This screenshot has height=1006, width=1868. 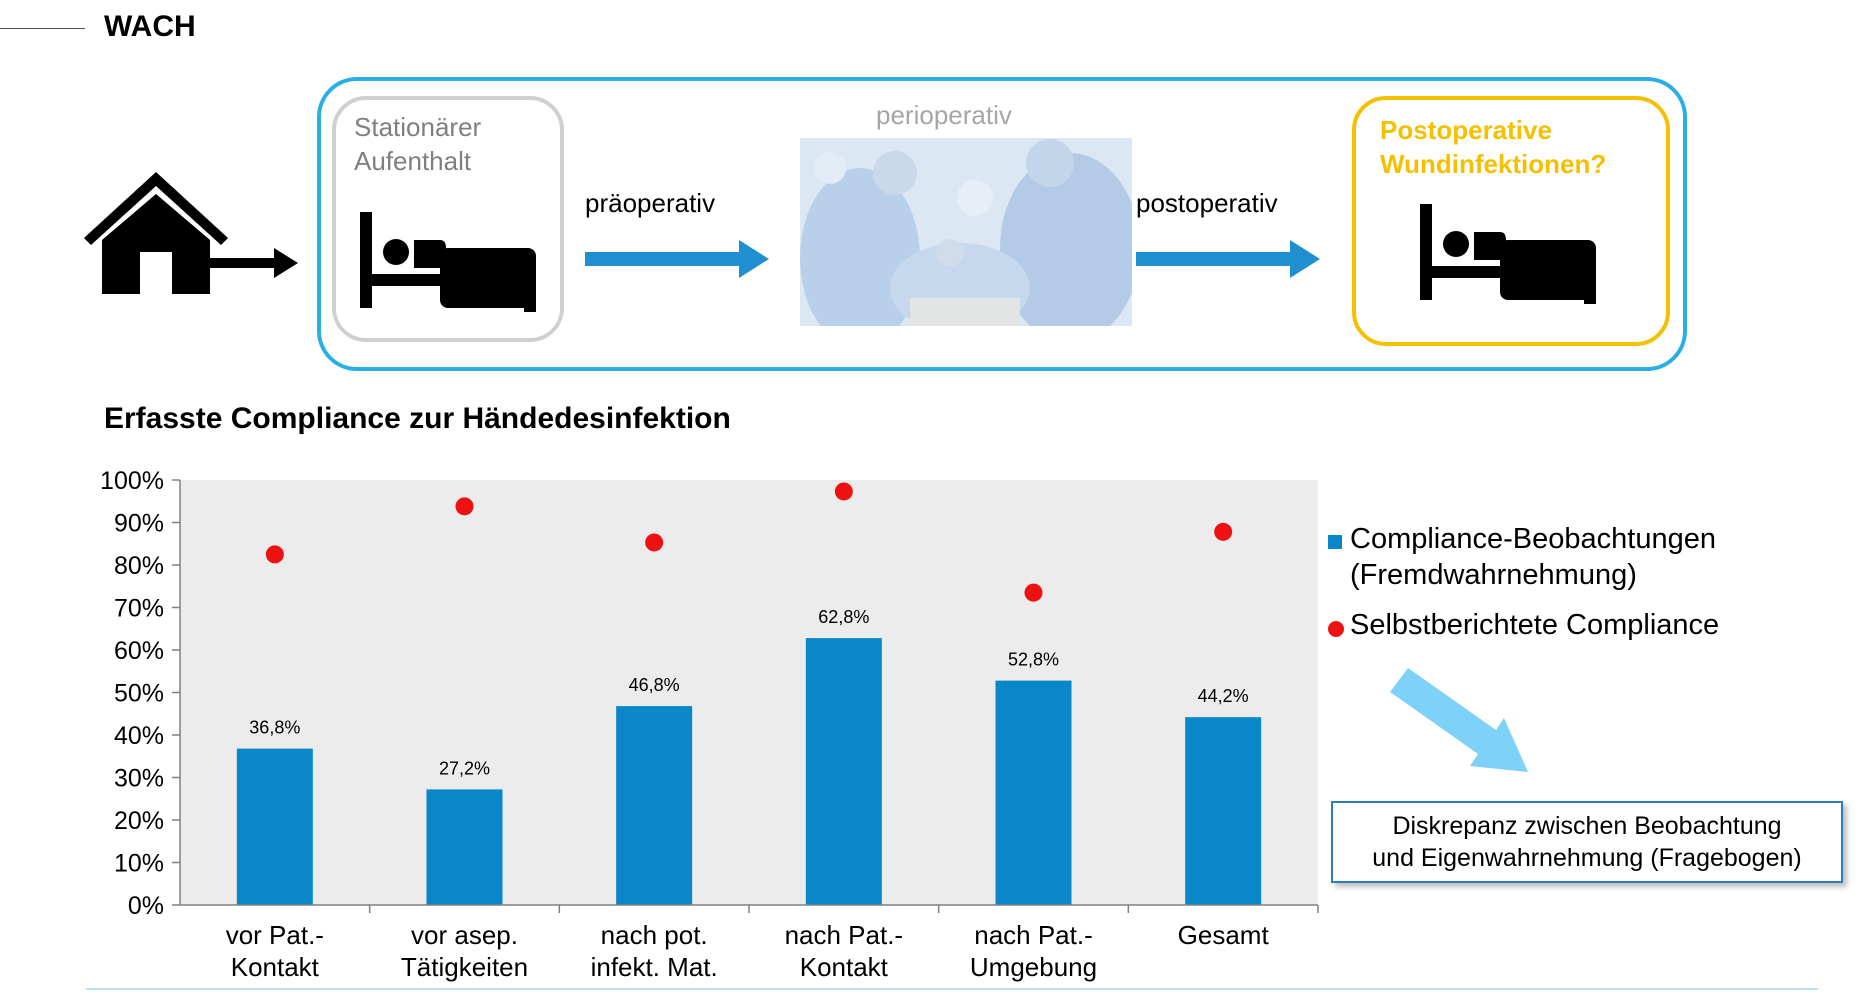 What do you see at coordinates (1224, 935) in the screenshot?
I see `x-category-label: Gesamt` at bounding box center [1224, 935].